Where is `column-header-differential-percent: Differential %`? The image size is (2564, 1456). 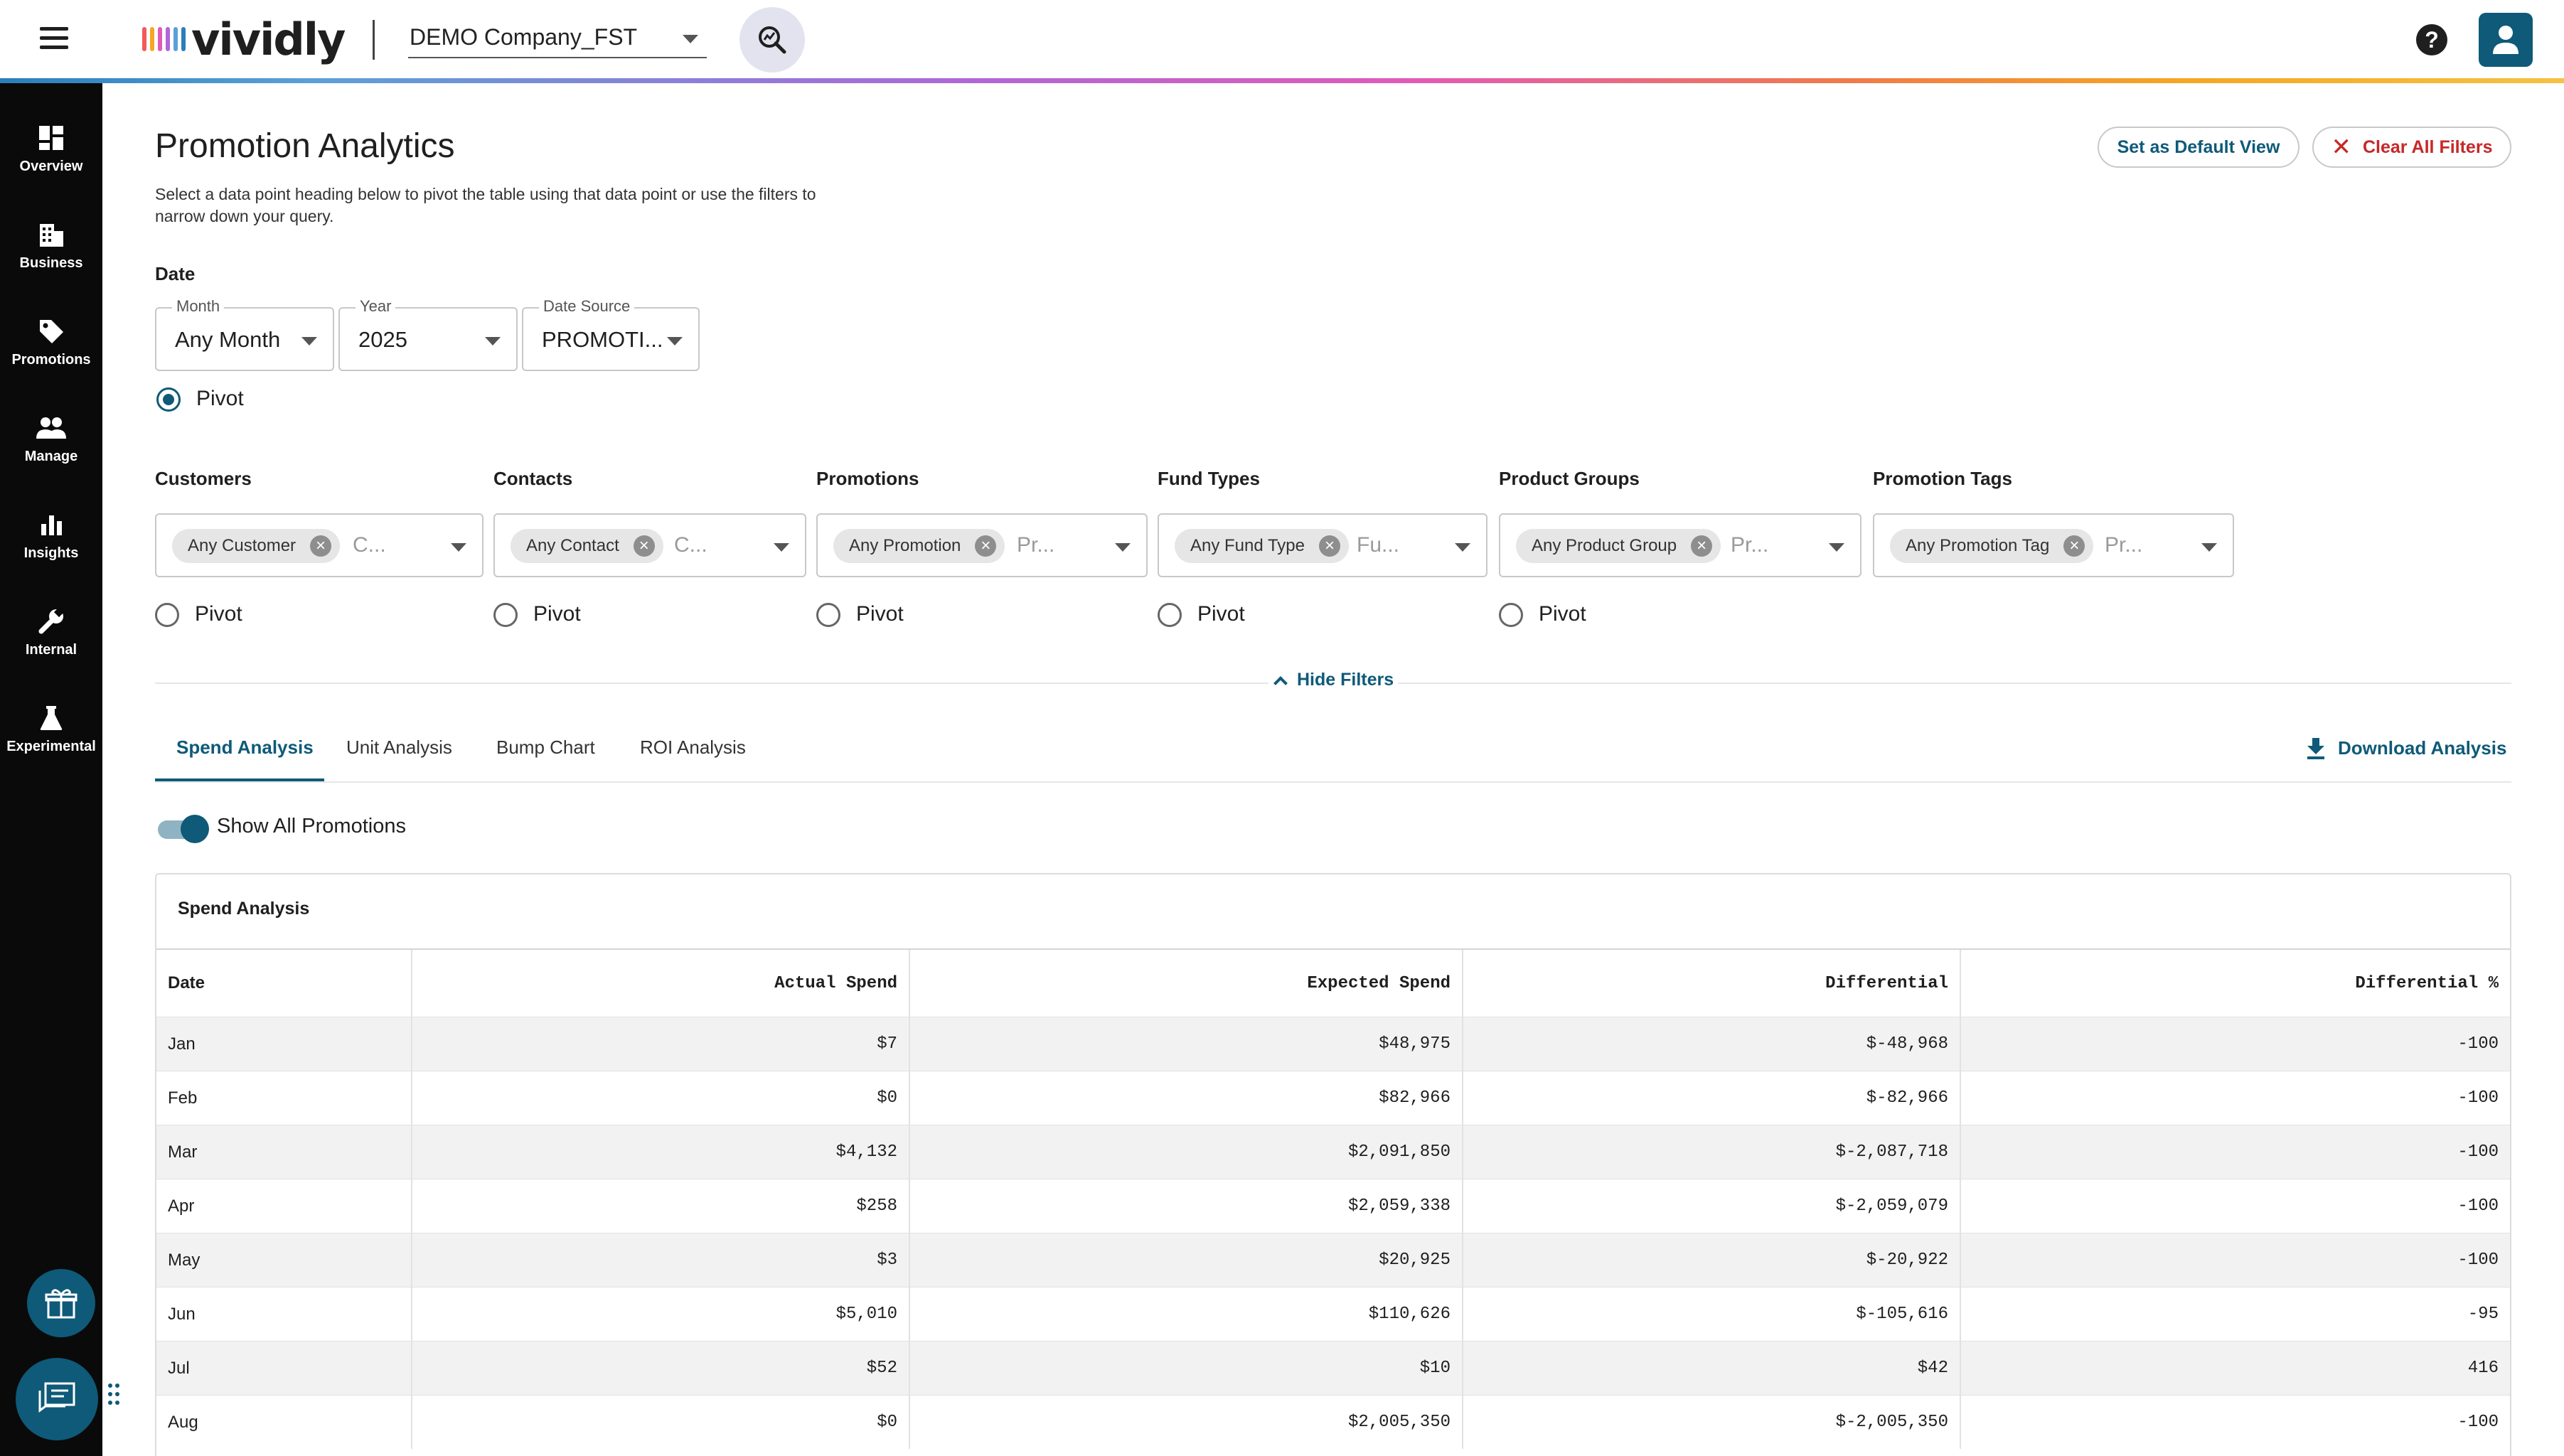
column-header-differential-percent: Differential % is located at coordinates (2427, 983).